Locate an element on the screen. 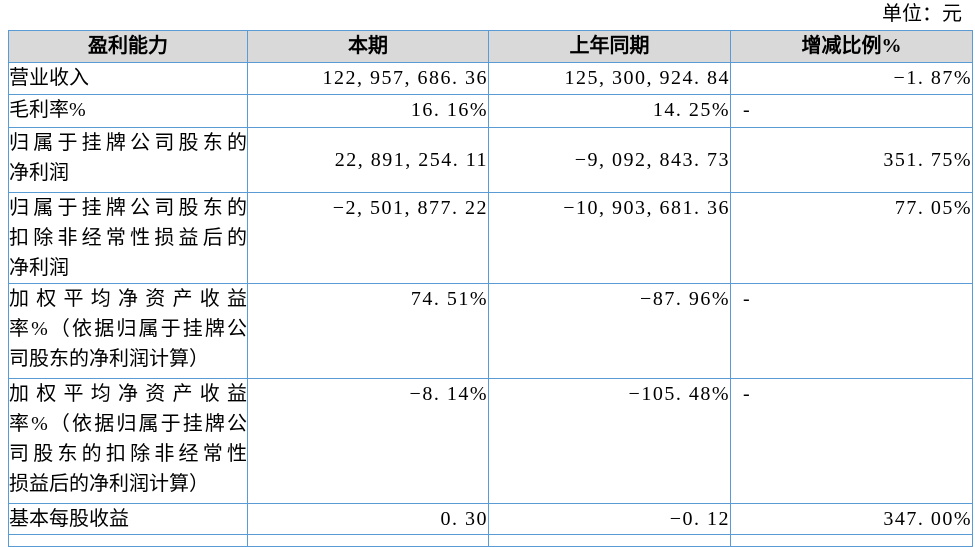 This screenshot has height=547, width=975. prior-period-cell: −87. 96% is located at coordinates (609, 331).